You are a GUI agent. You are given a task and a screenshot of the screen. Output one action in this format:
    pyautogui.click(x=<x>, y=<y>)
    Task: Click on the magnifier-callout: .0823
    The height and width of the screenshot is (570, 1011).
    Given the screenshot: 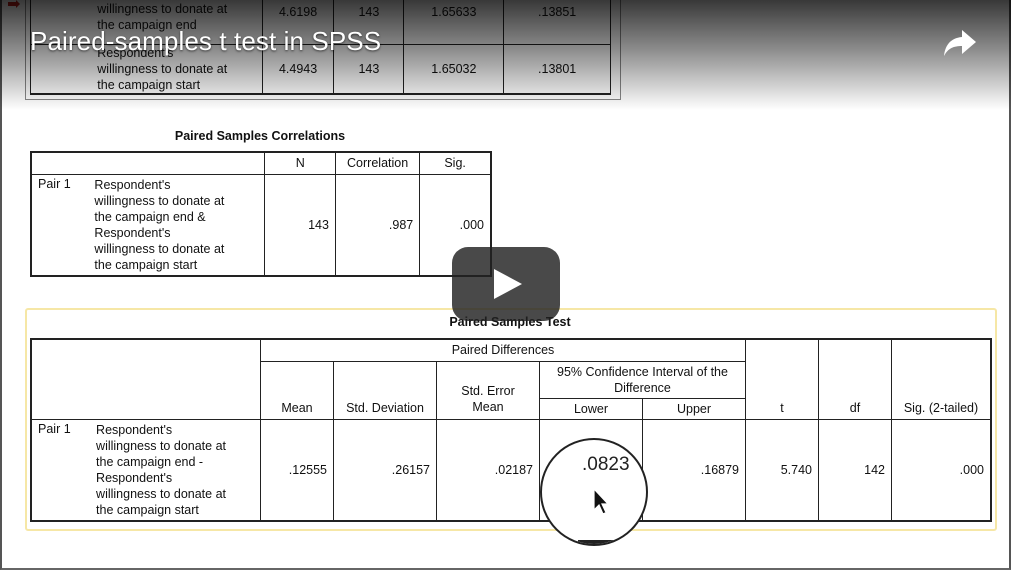 What is the action you would take?
    pyautogui.click(x=594, y=492)
    